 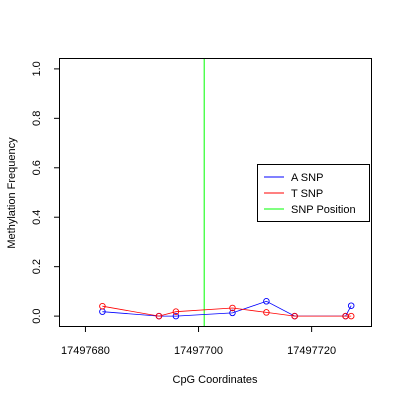 I want to click on series-layer, so click(x=227, y=309).